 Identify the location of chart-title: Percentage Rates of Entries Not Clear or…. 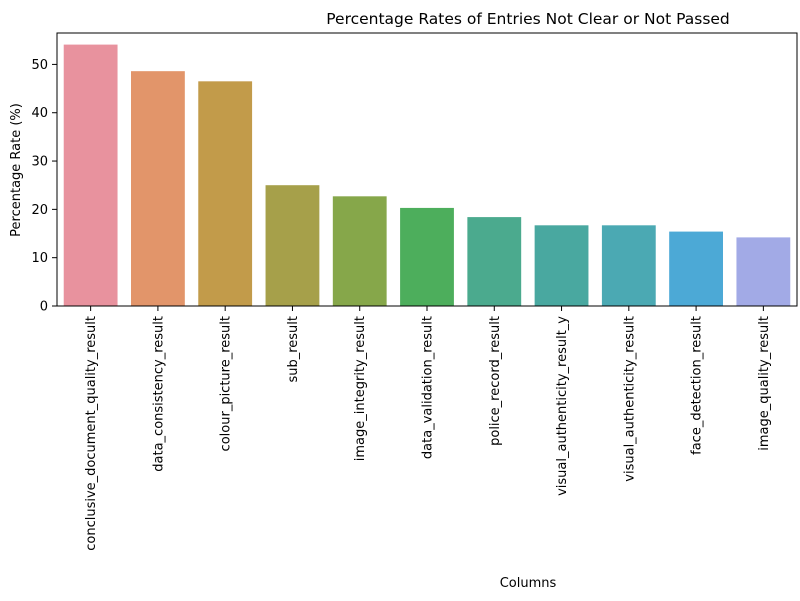
(528, 19).